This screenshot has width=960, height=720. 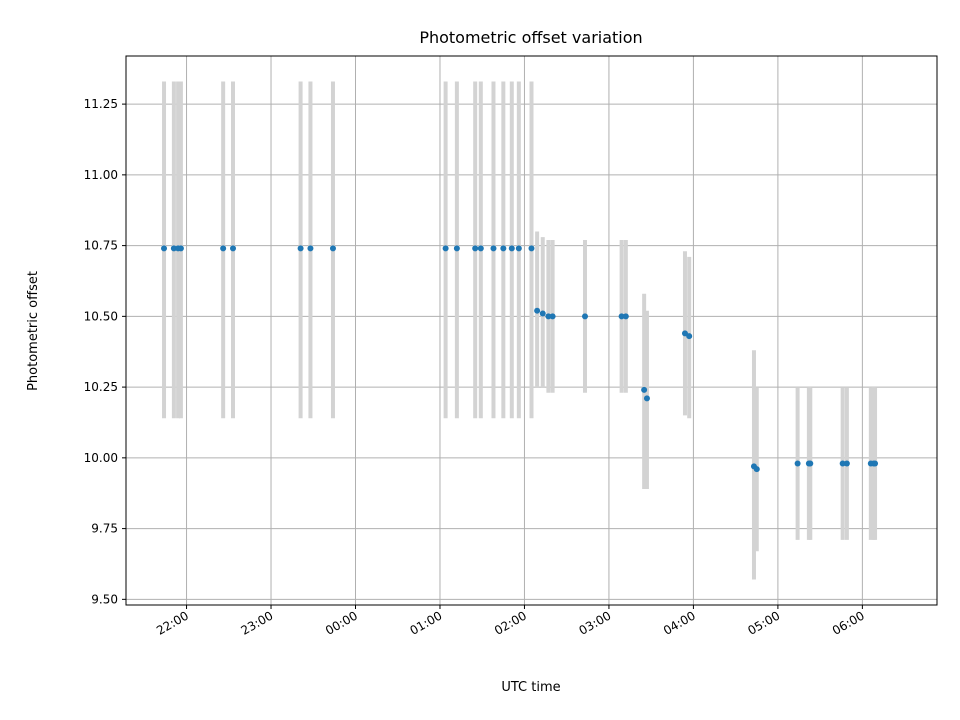 I want to click on x-tick-label: 04:00, so click(x=679, y=622).